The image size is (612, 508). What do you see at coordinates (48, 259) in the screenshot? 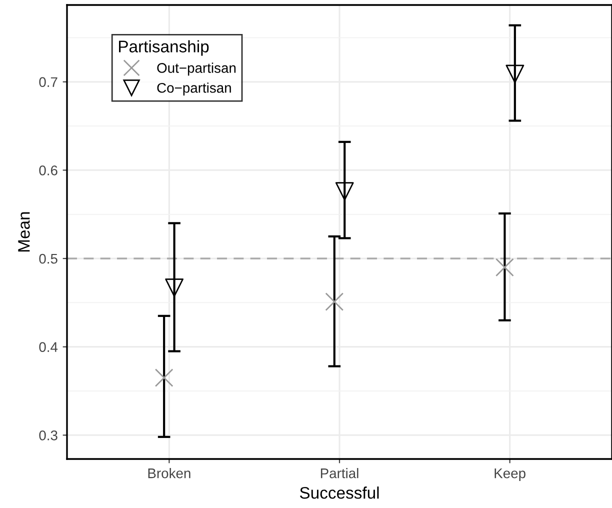
I see `y-tick-label: 0.5` at bounding box center [48, 259].